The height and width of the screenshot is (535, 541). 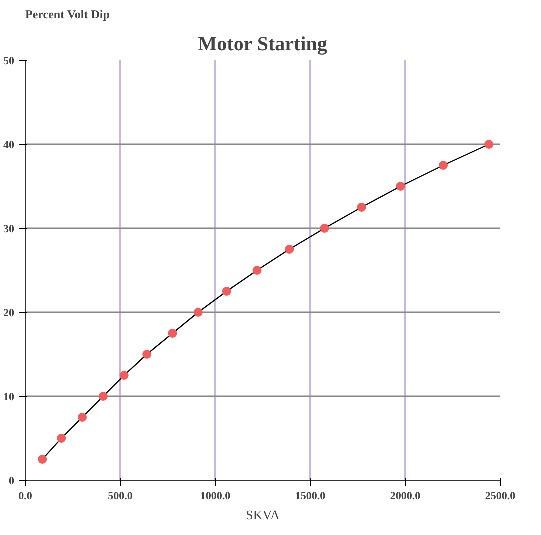 What do you see at coordinates (25, 496) in the screenshot?
I see `x-tick-label: 0.0` at bounding box center [25, 496].